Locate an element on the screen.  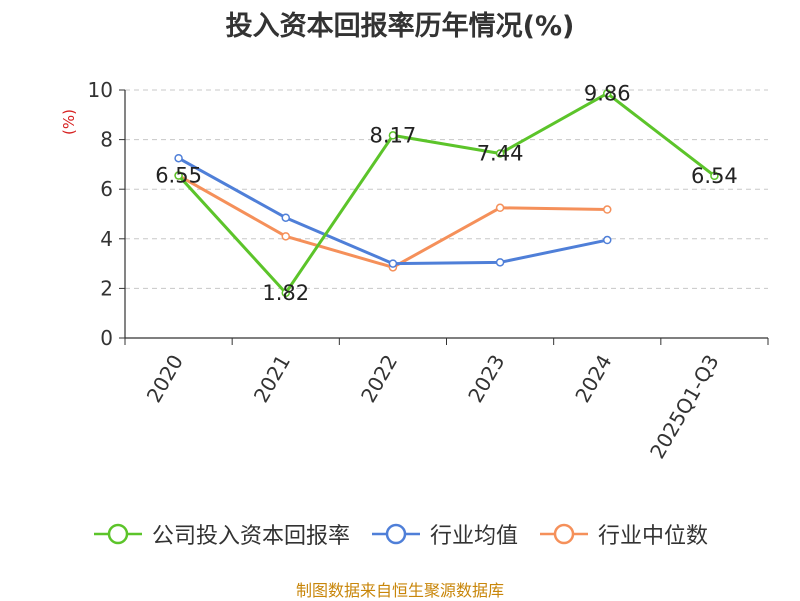
data-label: 1.82 is located at coordinates (285, 293).